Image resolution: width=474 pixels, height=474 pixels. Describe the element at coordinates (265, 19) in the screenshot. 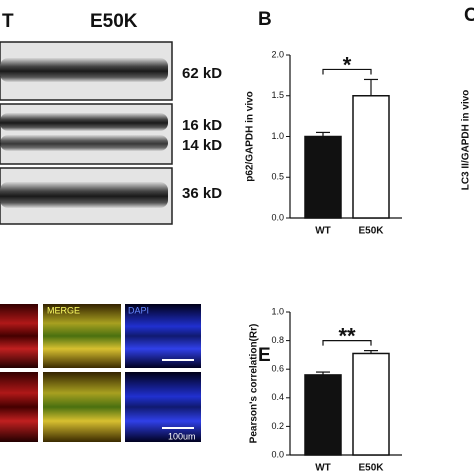

I see `panel-letter: B` at that location.